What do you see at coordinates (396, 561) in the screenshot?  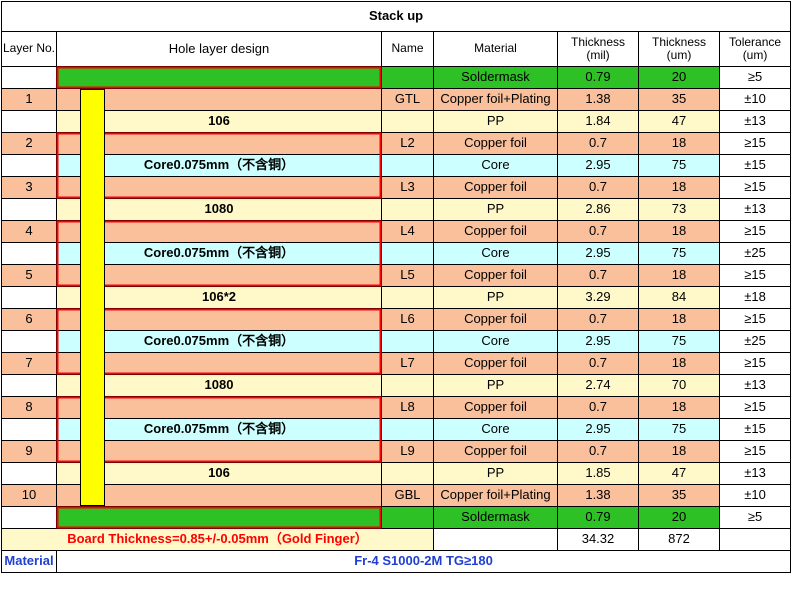 I see `footer-row: Material Fr-4 S1000-2M TG≥180` at bounding box center [396, 561].